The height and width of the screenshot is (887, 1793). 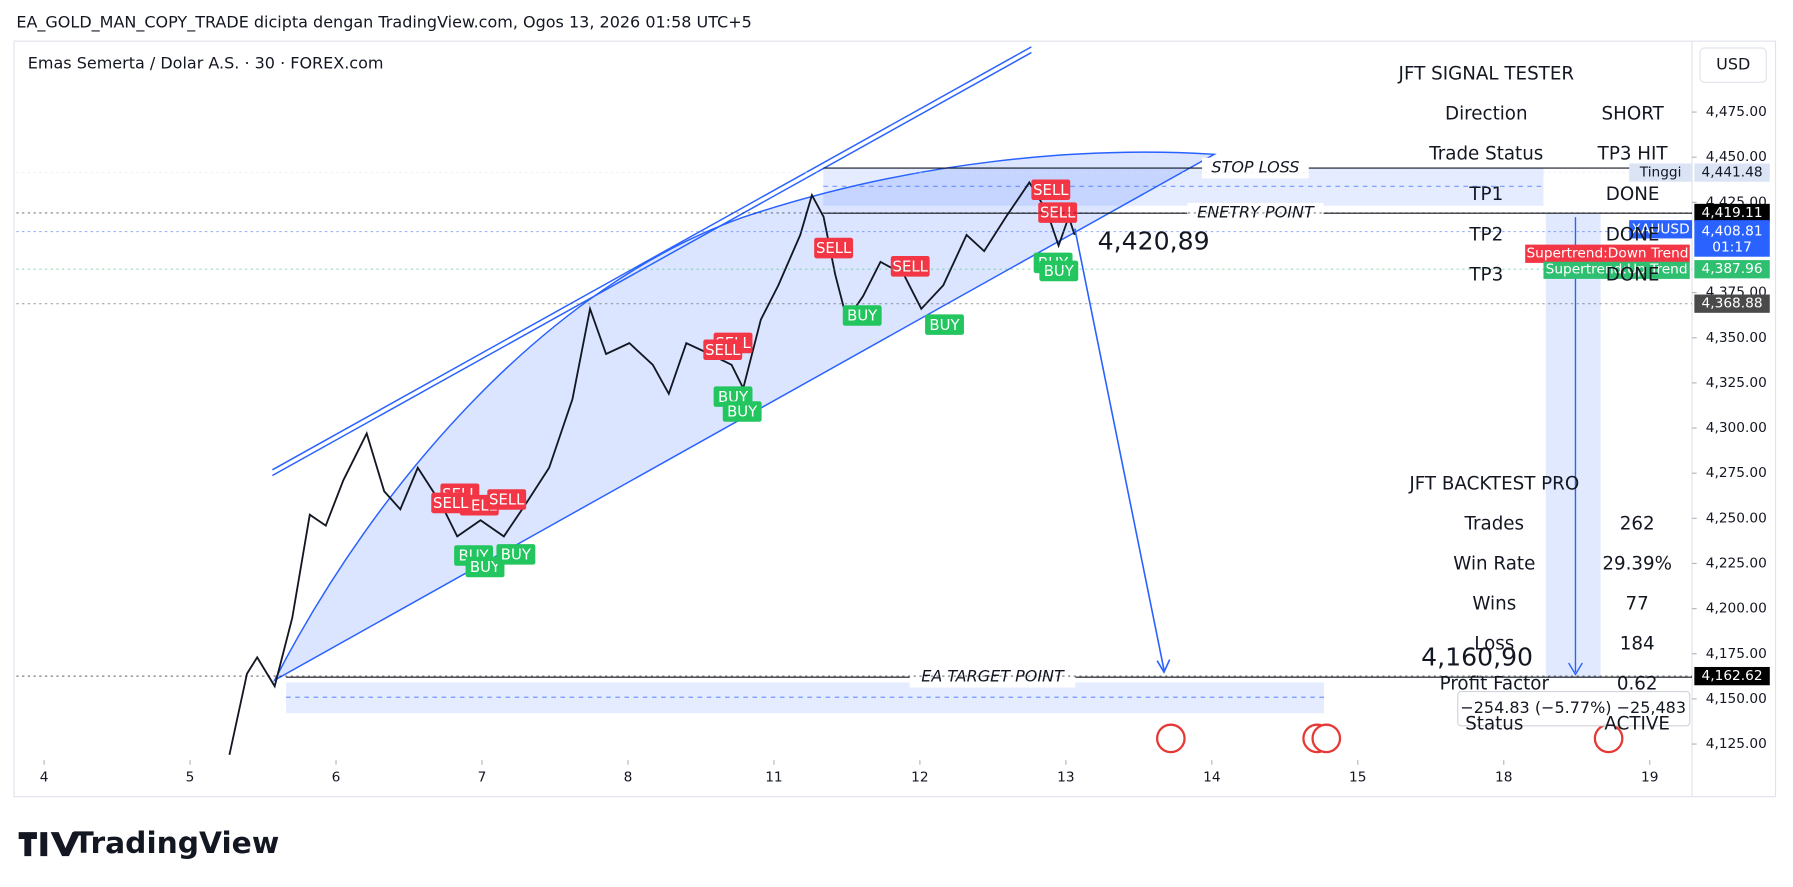 I want to click on level-label: ENETRY POINT, so click(x=1256, y=212).